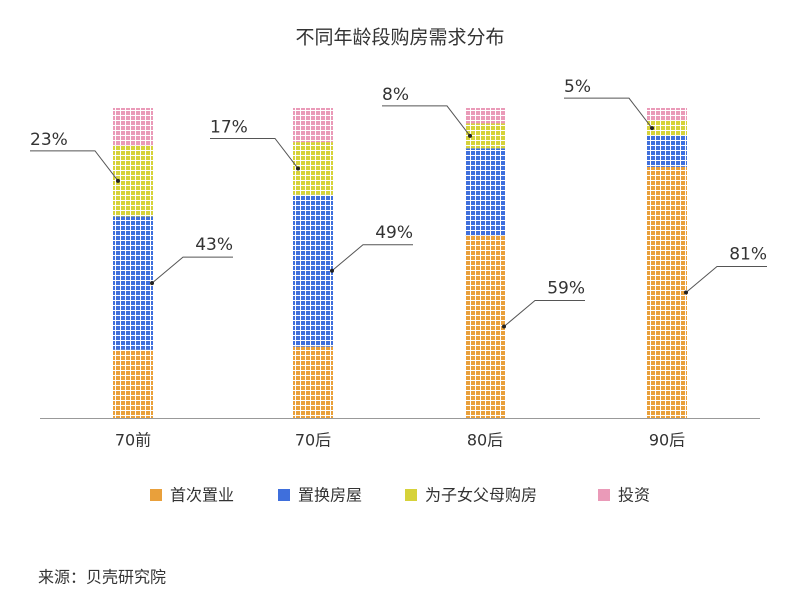 The width and height of the screenshot is (800, 599). I want to click on value-label: 8%, so click(395, 95).